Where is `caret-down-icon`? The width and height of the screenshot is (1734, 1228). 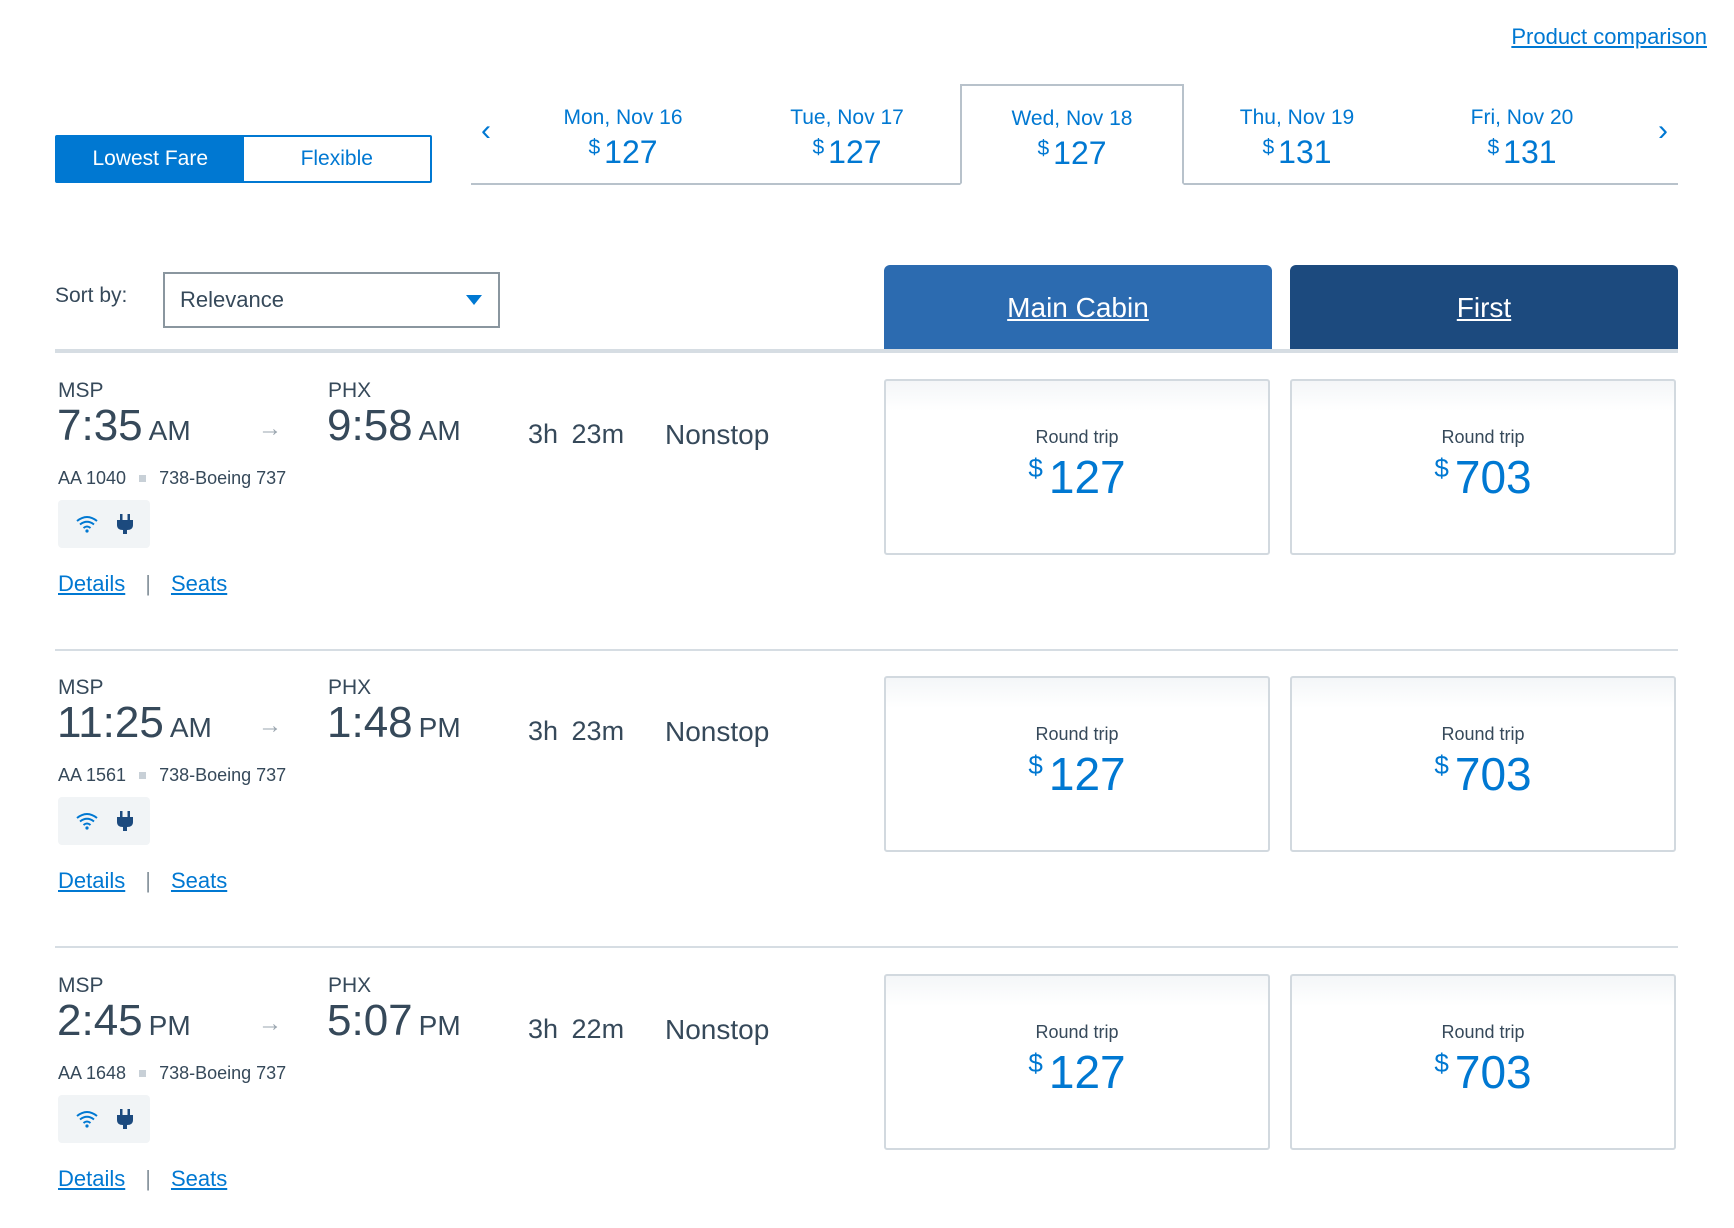
caret-down-icon is located at coordinates (474, 300).